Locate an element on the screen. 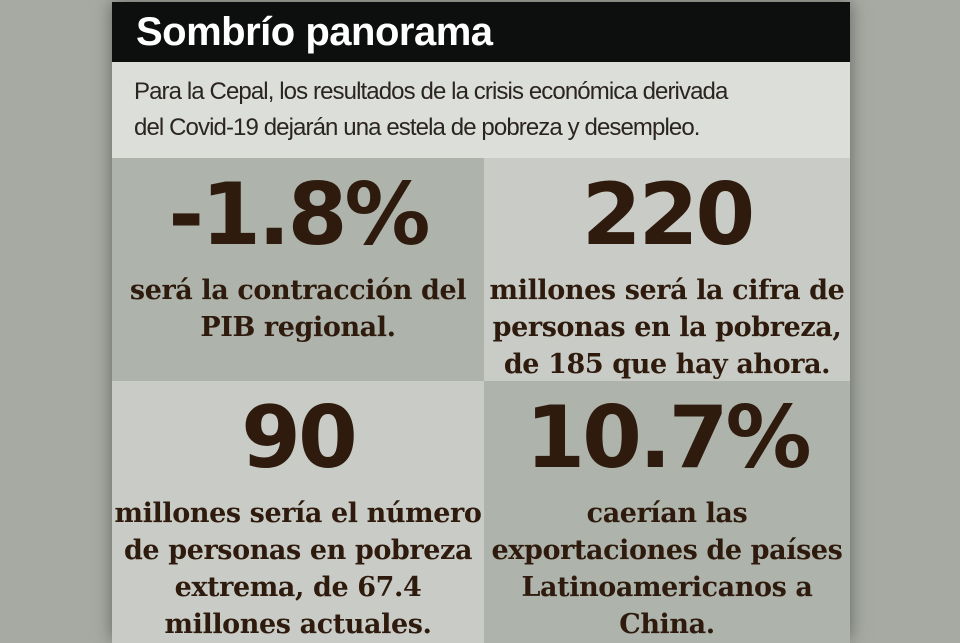 The width and height of the screenshot is (960, 643). stat-value-poverty-total: 220 is located at coordinates (668, 215).